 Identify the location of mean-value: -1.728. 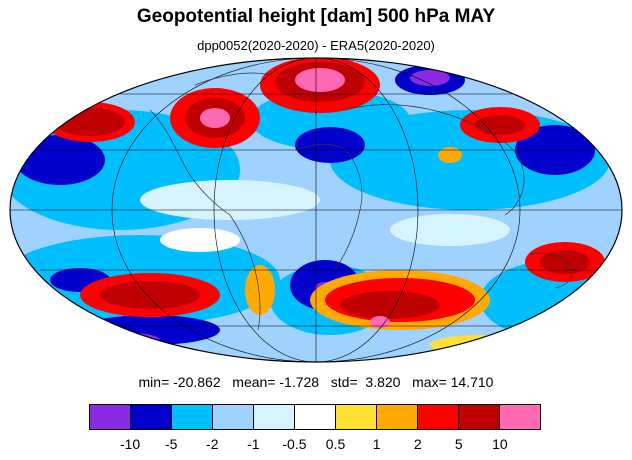
(299, 382).